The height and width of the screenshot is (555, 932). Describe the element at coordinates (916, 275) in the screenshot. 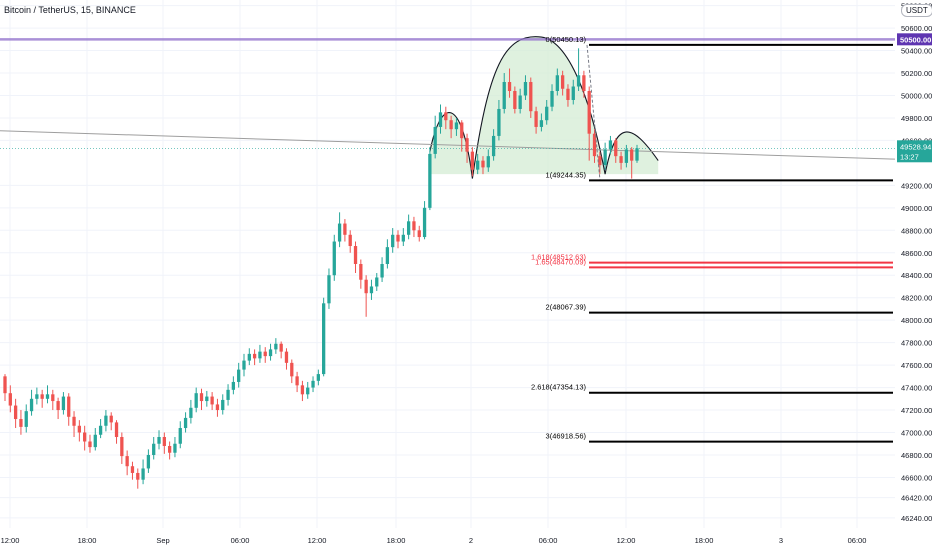

I see `y-tick-label: 48400.00` at that location.